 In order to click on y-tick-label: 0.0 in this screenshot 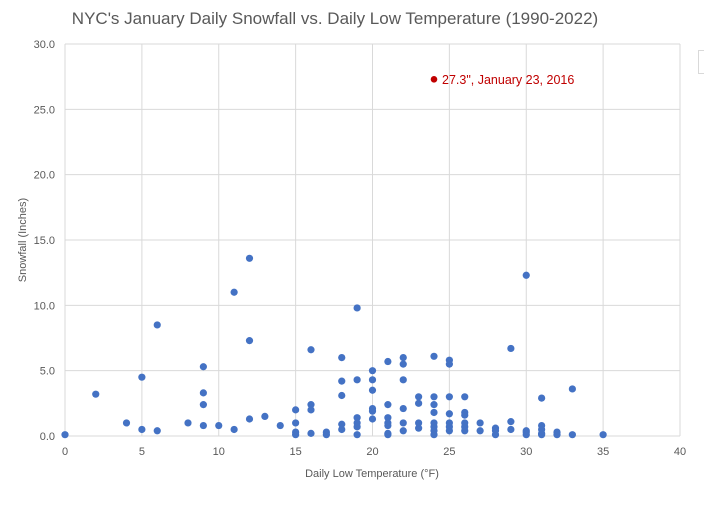, I will do `click(47, 437)`.